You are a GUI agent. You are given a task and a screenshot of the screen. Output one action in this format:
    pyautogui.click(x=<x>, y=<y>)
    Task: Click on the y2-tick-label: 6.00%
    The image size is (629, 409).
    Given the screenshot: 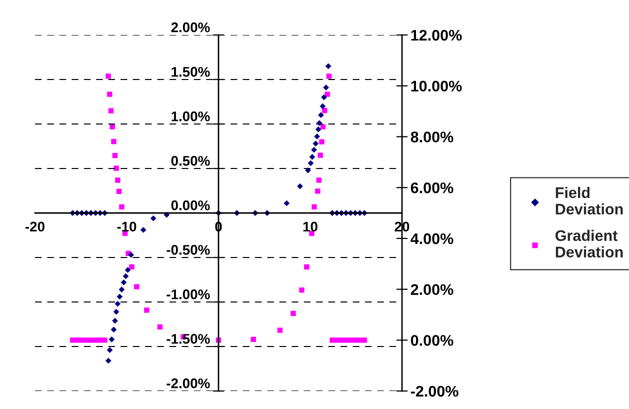 What is the action you would take?
    pyautogui.click(x=432, y=188)
    